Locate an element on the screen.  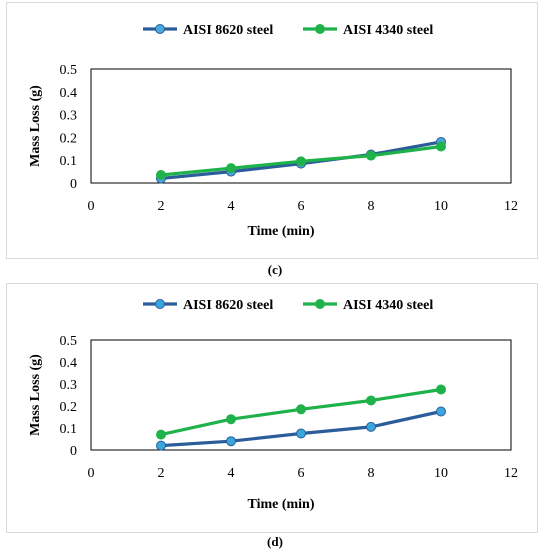
caption-c-label: (c) is located at coordinates (275, 269).